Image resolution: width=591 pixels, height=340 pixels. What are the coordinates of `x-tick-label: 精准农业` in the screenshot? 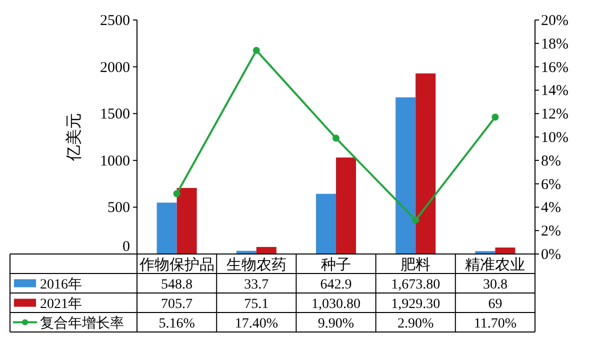 It's located at (495, 265).